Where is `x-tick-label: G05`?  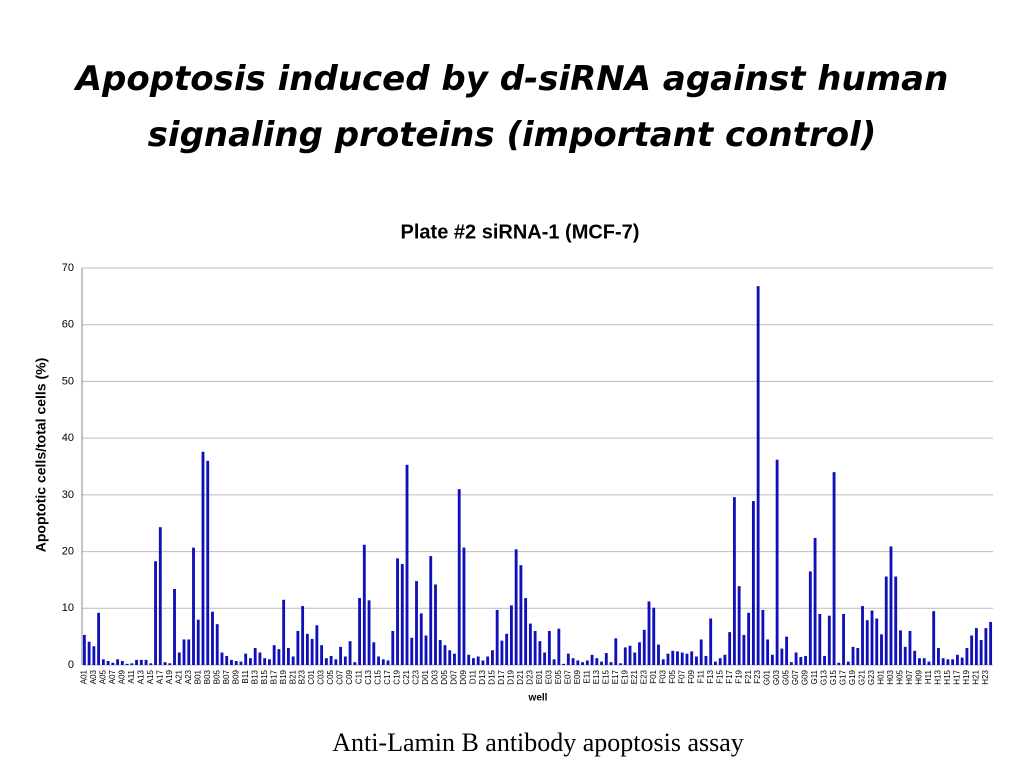 x-tick-label: G05 is located at coordinates (786, 677).